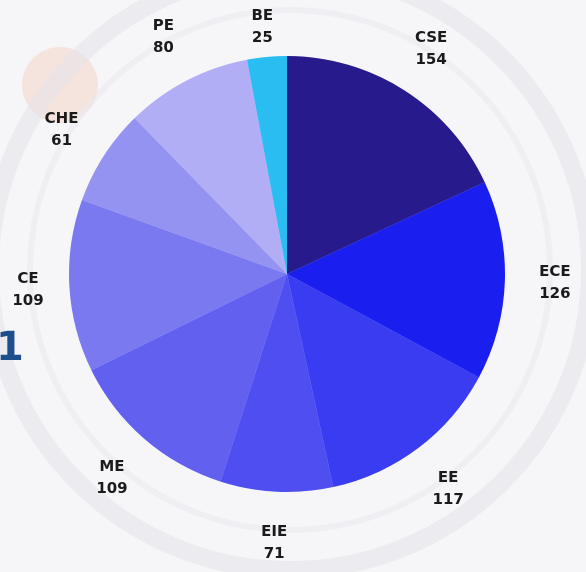 The width and height of the screenshot is (586, 572). Describe the element at coordinates (274, 552) in the screenshot. I see `slice-value: 71` at that location.